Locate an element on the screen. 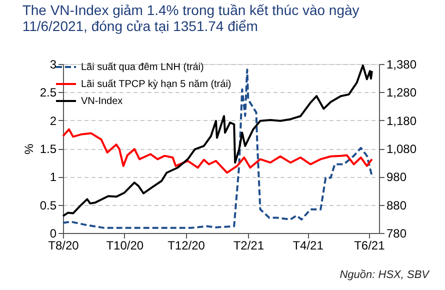 The height and width of the screenshot is (290, 445). y2-tick-label: 980 is located at coordinates (396, 177).